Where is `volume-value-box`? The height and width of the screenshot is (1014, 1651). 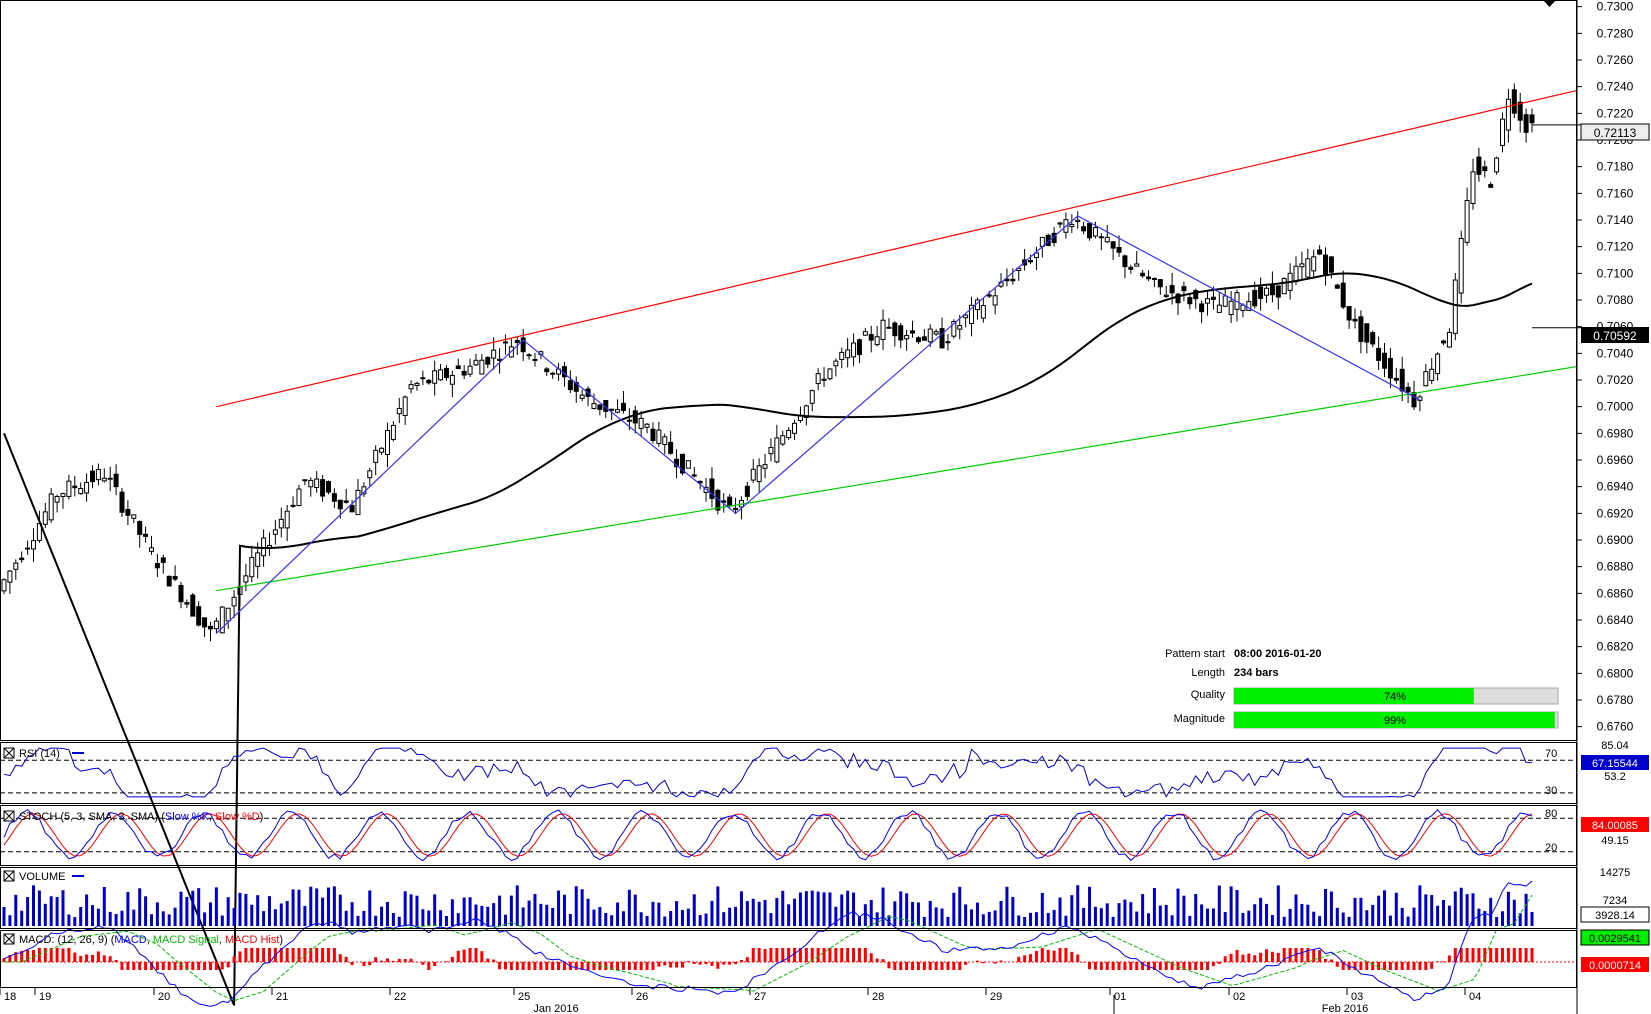
volume-value-box is located at coordinates (1615, 914).